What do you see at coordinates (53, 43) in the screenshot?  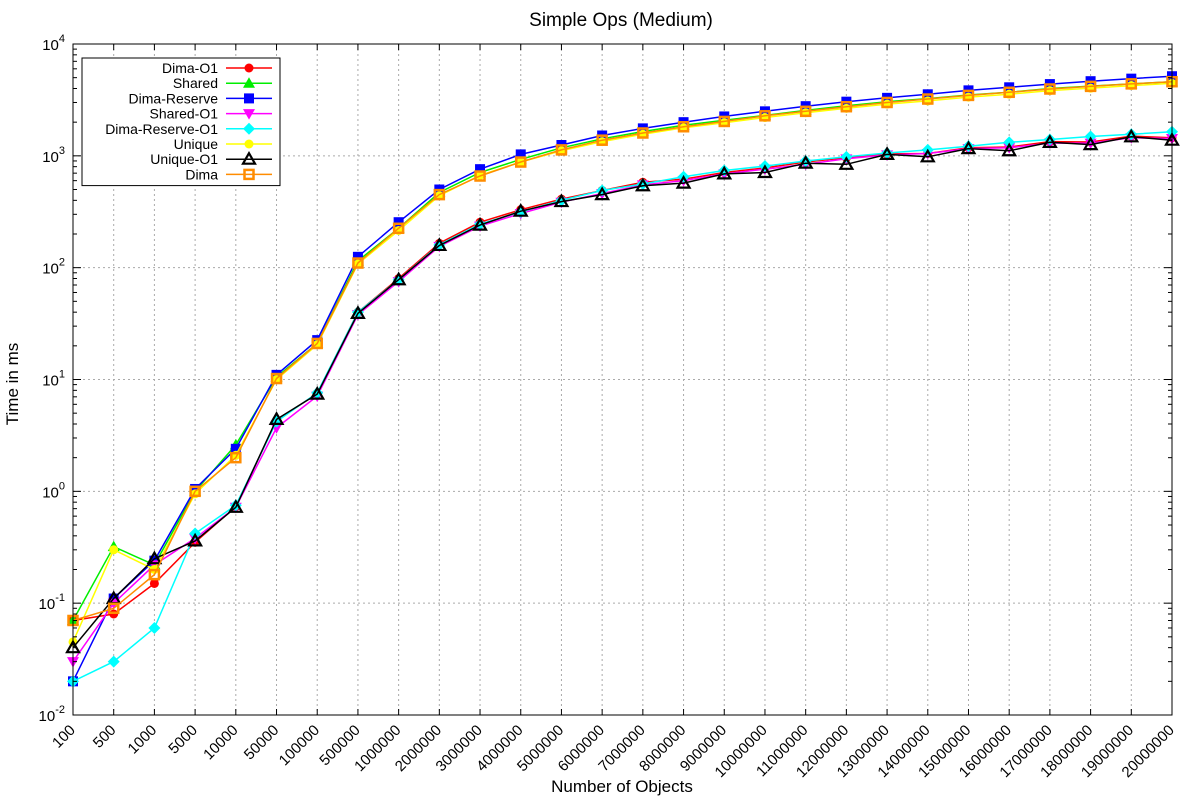 I see `y-tick-label: 10⁴` at bounding box center [53, 43].